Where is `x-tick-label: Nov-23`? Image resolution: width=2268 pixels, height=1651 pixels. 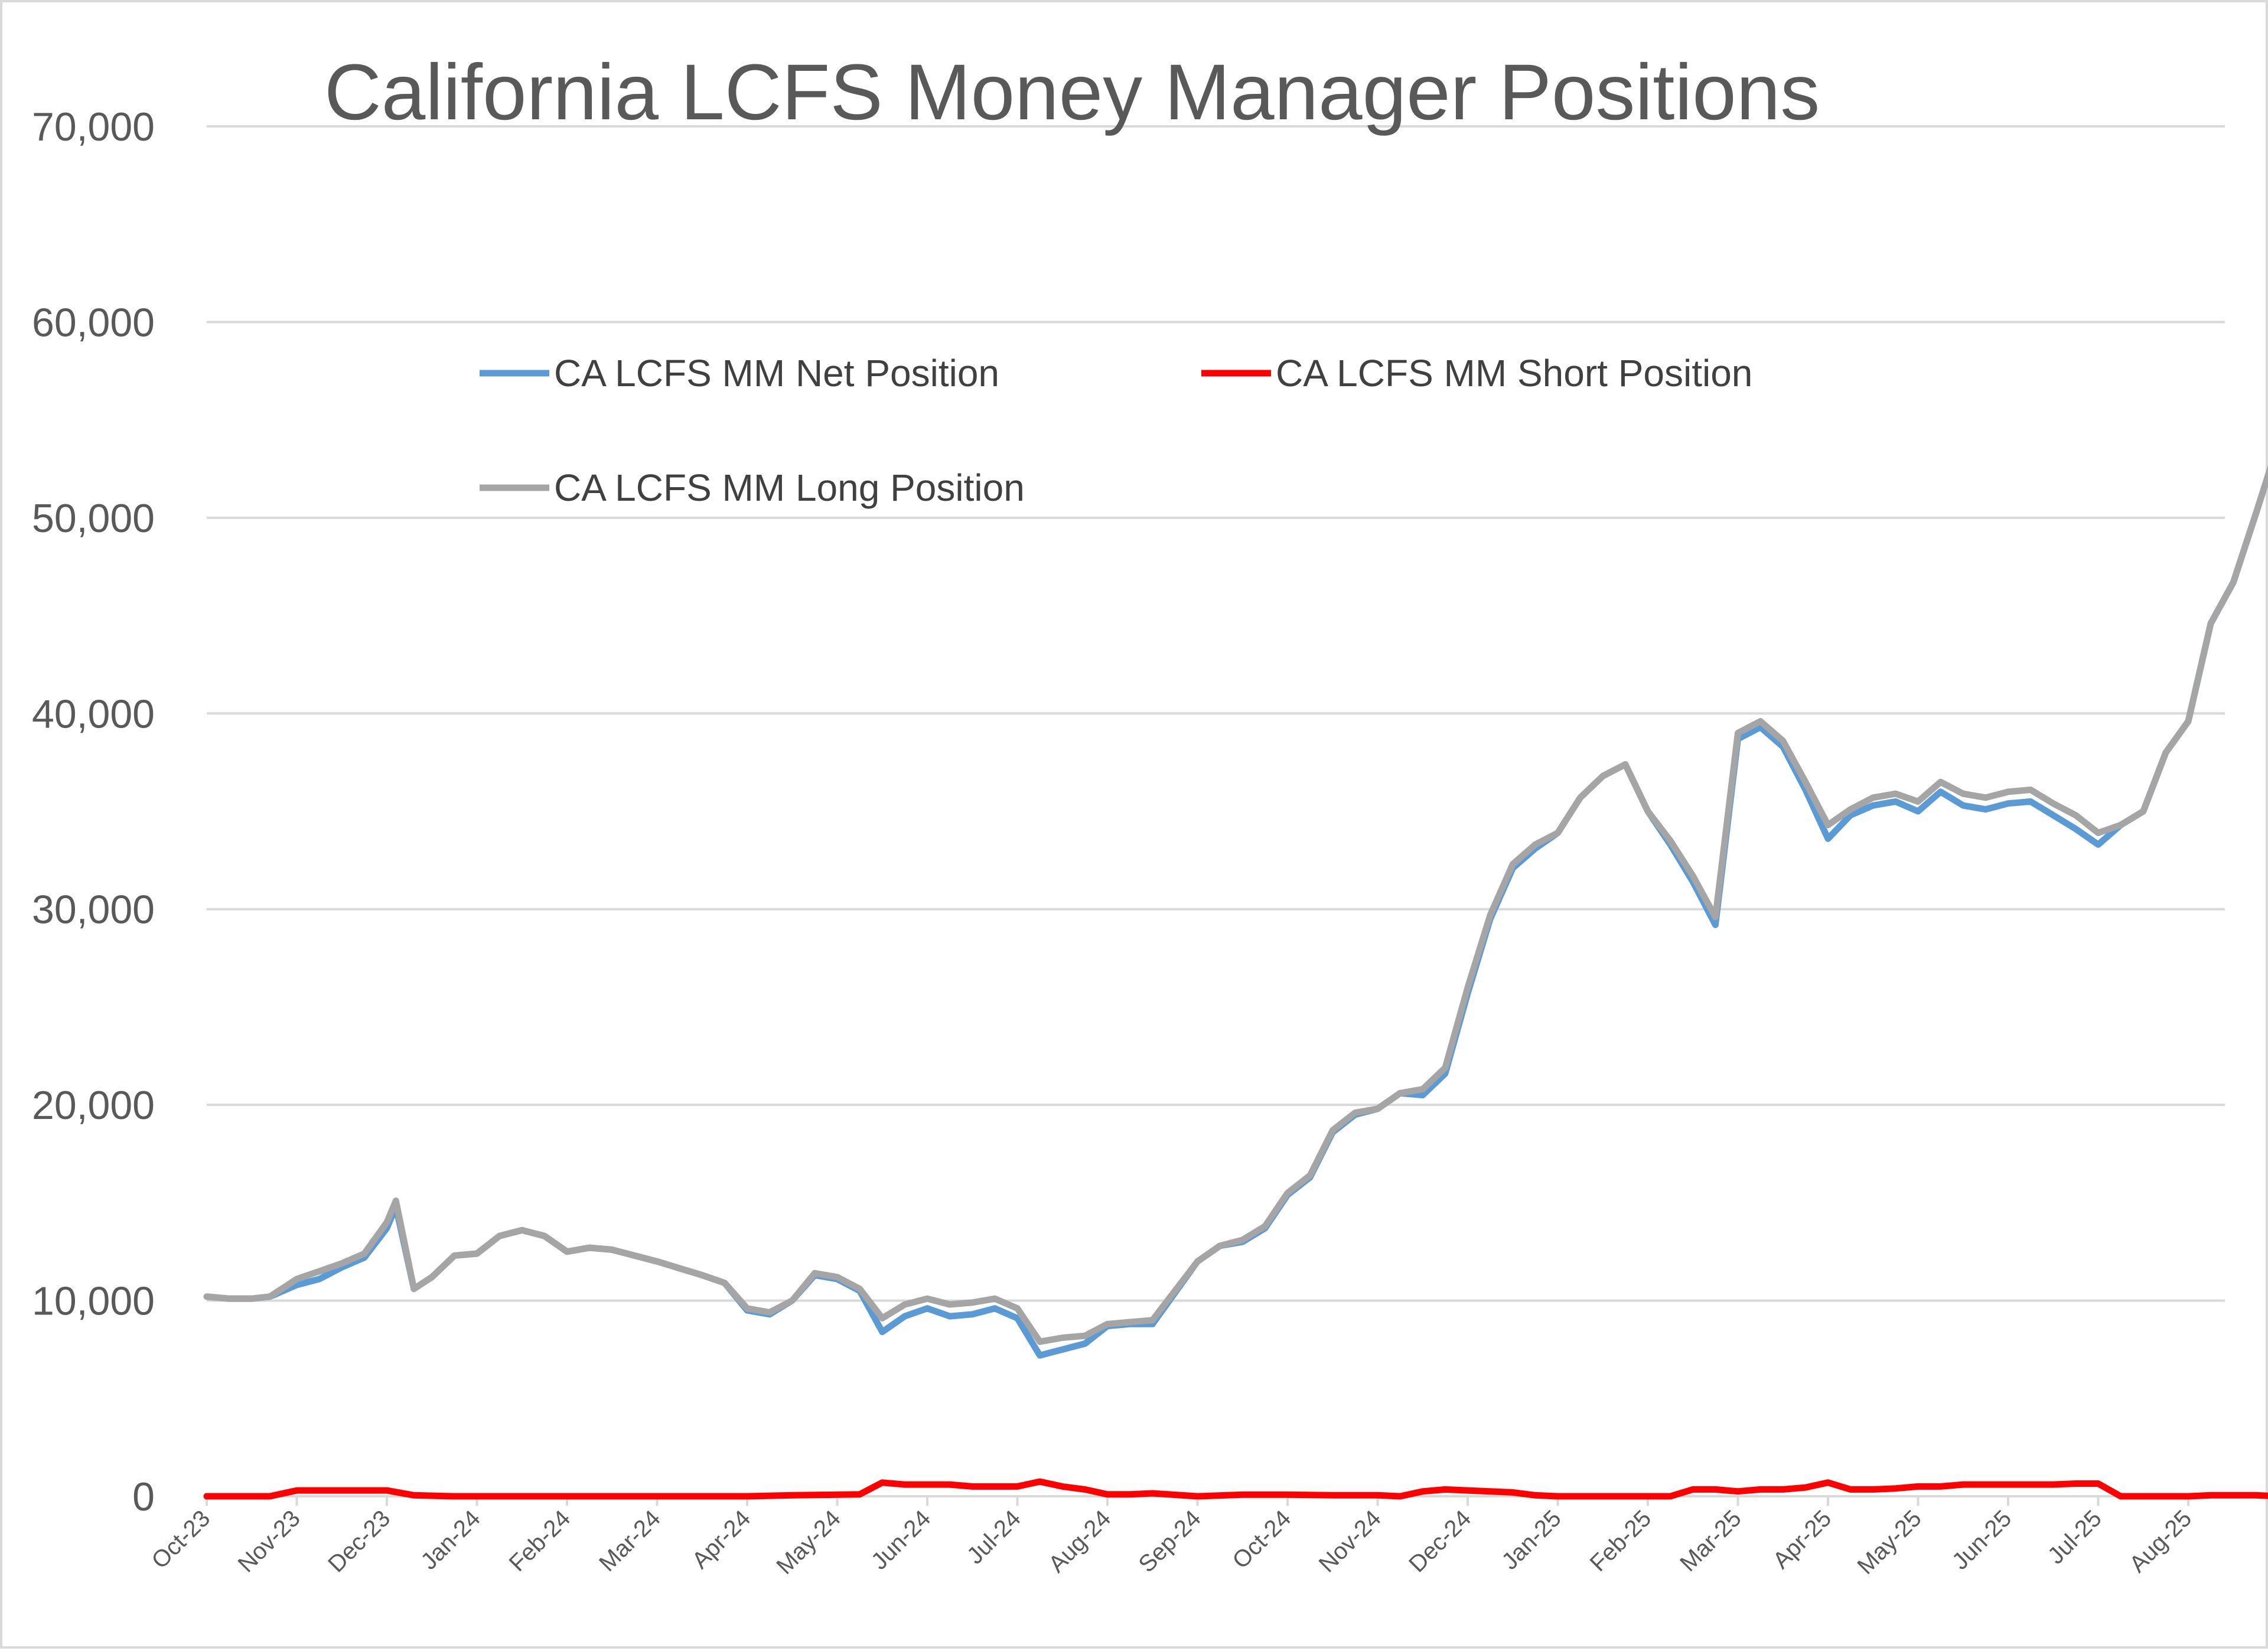
x-tick-label: Nov-23 is located at coordinates (269, 1541).